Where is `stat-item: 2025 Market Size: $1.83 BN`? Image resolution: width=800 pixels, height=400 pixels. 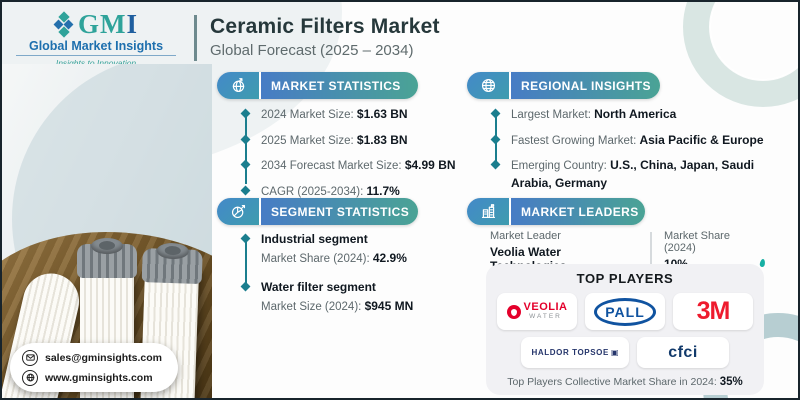 stat-item: 2025 Market Size: $1.83 BN is located at coordinates (350, 141).